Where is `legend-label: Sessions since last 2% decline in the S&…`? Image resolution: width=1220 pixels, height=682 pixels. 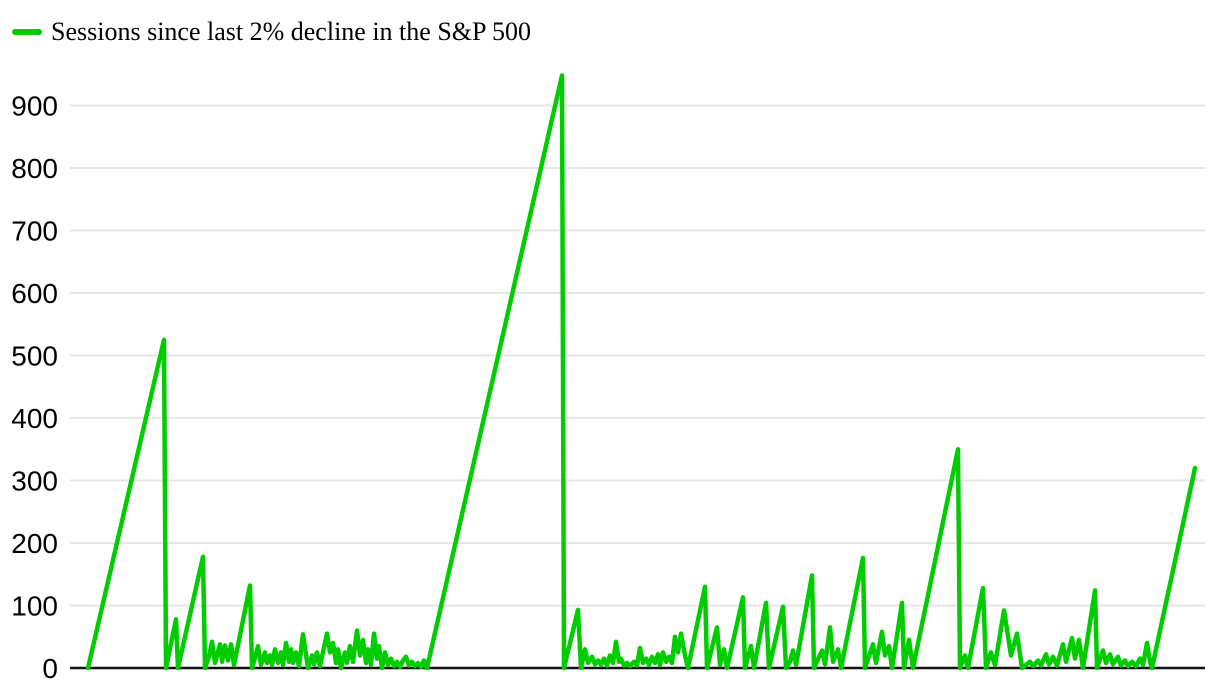 legend-label: Sessions since last 2% decline in the S&… is located at coordinates (291, 31).